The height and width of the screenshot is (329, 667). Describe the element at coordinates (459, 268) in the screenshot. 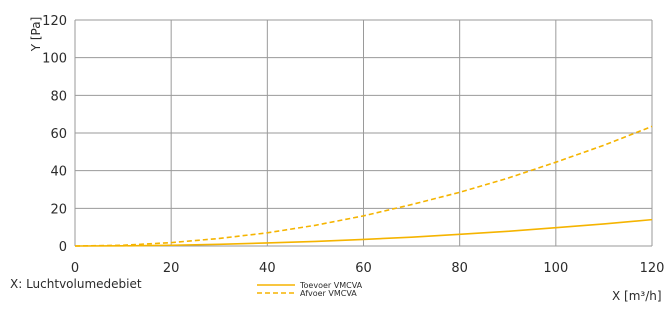

I see `x-tick-label: 80` at that location.